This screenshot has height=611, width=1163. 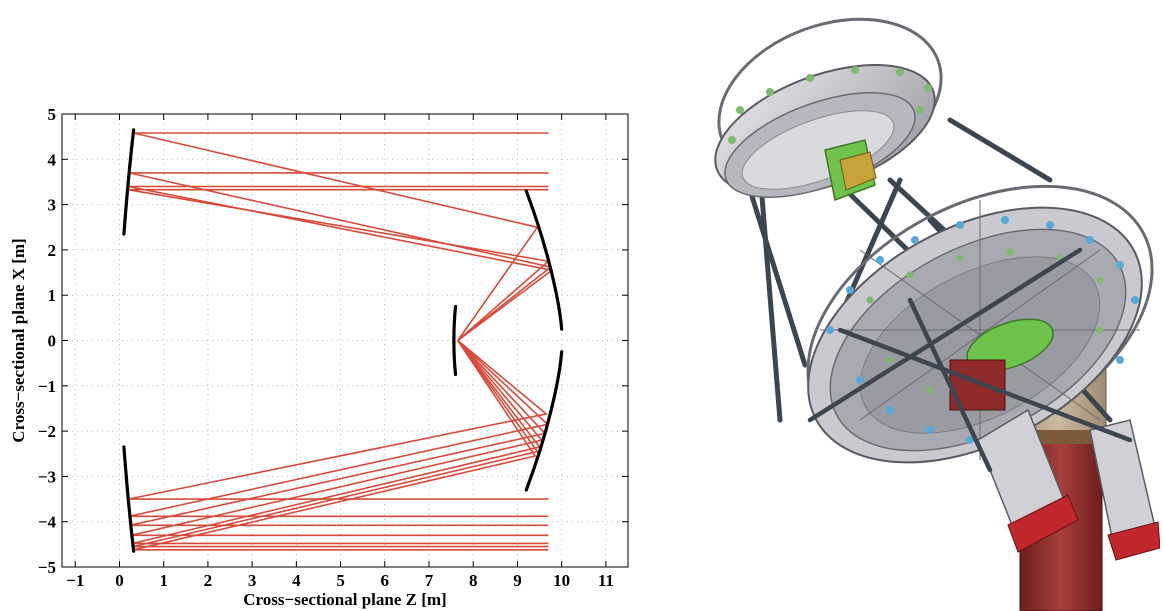 What do you see at coordinates (129, 499) in the screenshot?
I see `primary-mirror-lower` at bounding box center [129, 499].